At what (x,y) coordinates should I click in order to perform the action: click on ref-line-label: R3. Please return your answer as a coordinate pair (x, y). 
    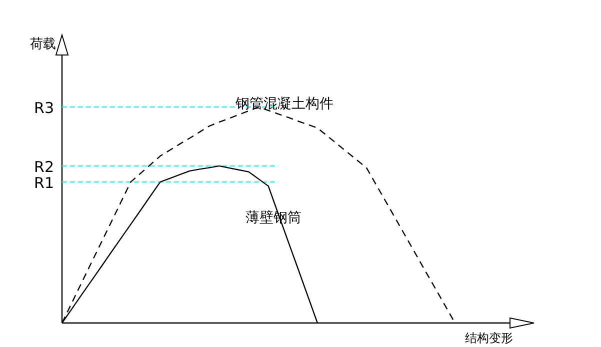
    Looking at the image, I should click on (44, 108).